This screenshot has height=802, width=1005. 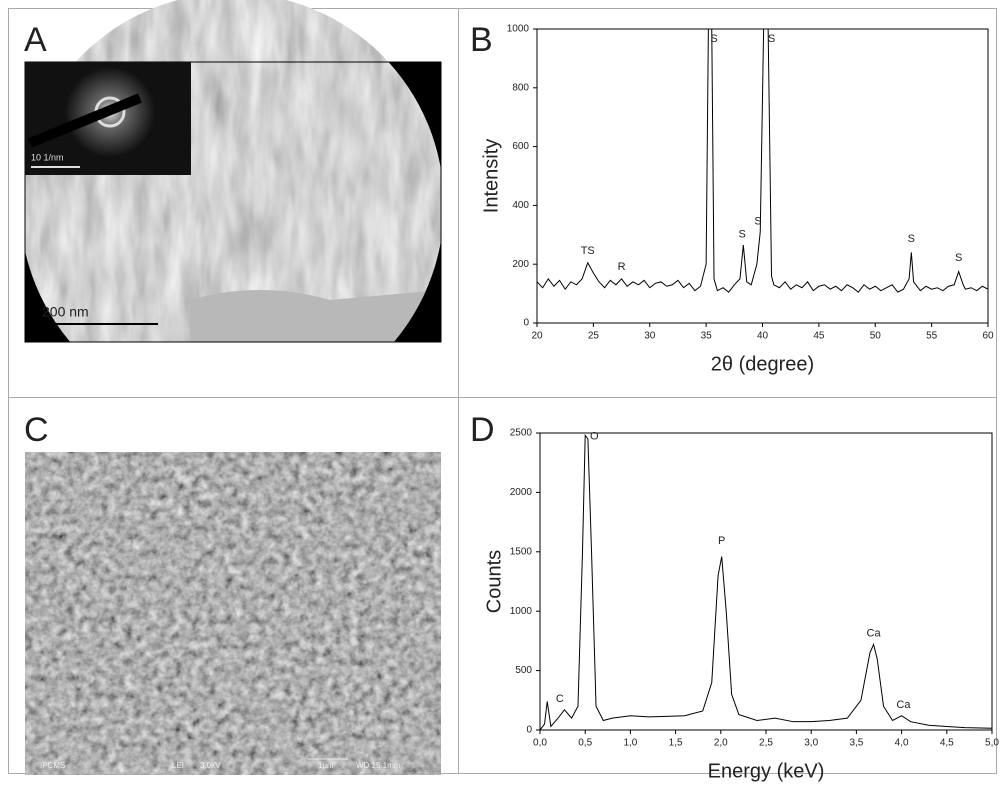 What do you see at coordinates (521, 433) in the screenshot?
I see `y-tick-label: 2500` at bounding box center [521, 433].